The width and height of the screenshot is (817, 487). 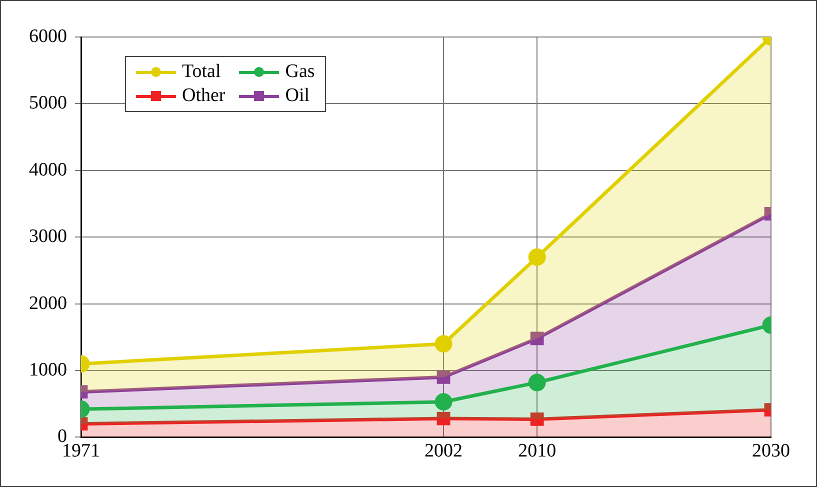 I want to click on legend-label: Other, so click(x=204, y=96).